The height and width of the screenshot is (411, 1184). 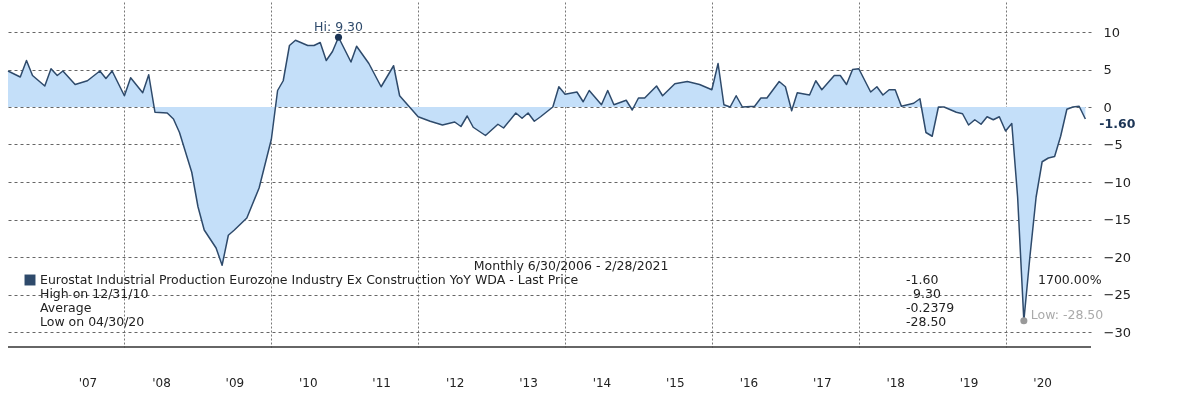 What do you see at coordinates (528, 382) in the screenshot?
I see `x-tick-label: '13` at bounding box center [528, 382].